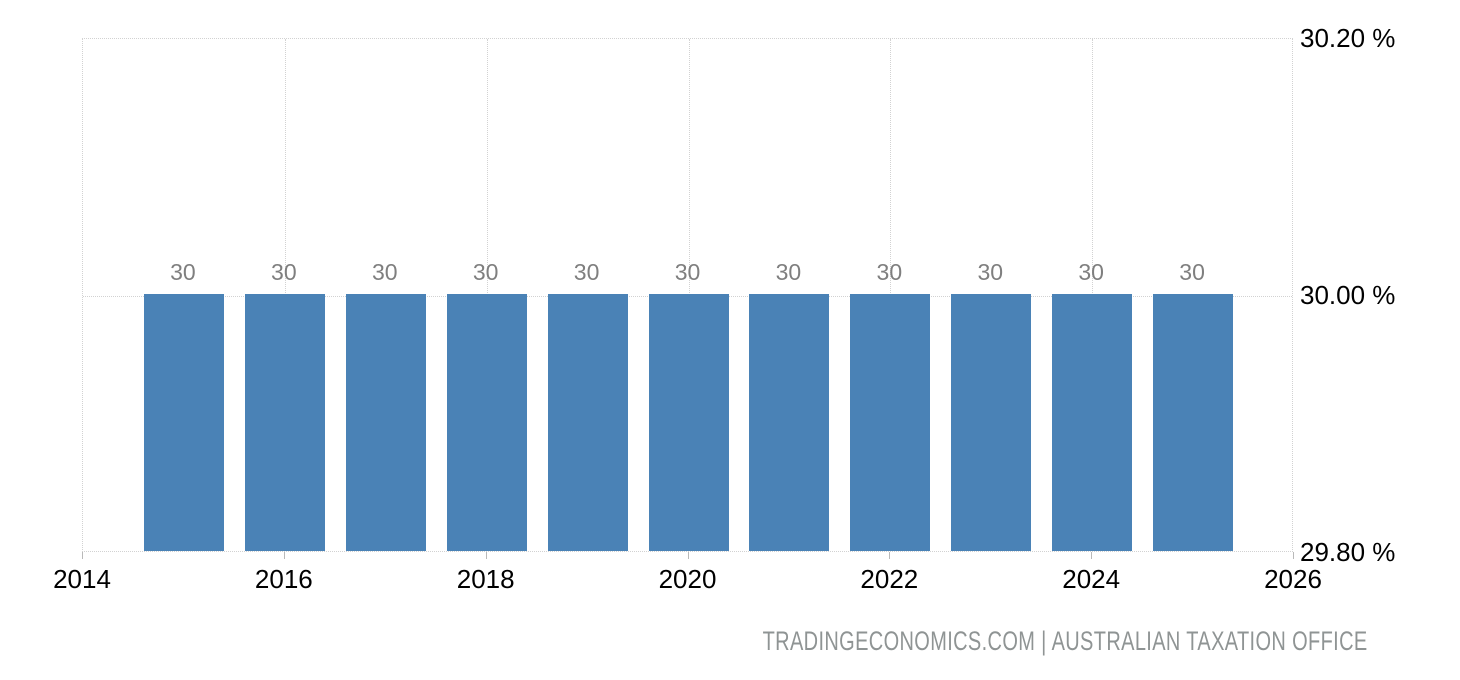 Image resolution: width=1460 pixels, height=680 pixels. What do you see at coordinates (890, 422) in the screenshot?
I see `bar-2022` at bounding box center [890, 422].